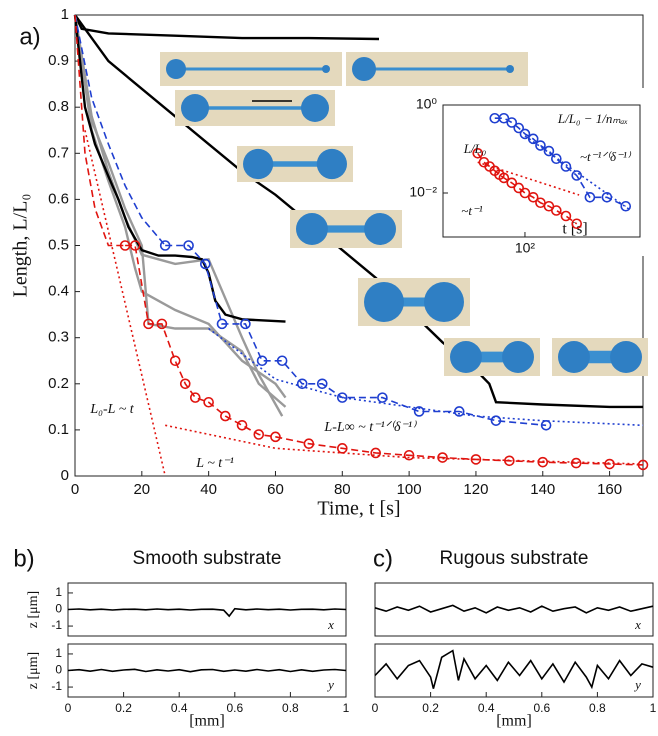 Image resolution: width=658 pixels, height=736 pixels. I want to click on x-tick-label: 20, so click(141, 489).